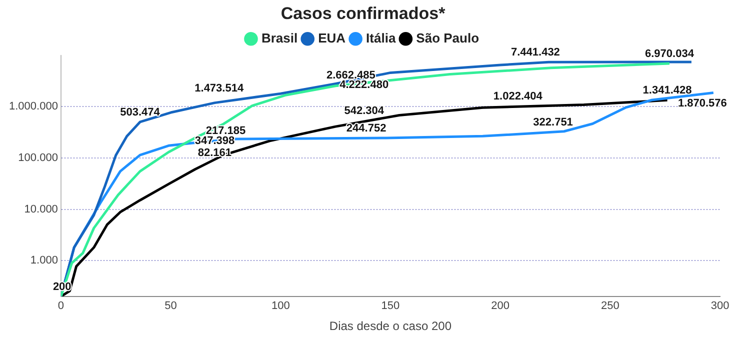 The width and height of the screenshot is (750, 340). Describe the element at coordinates (41, 209) in the screenshot. I see `y-tick-label: 10.000` at that location.